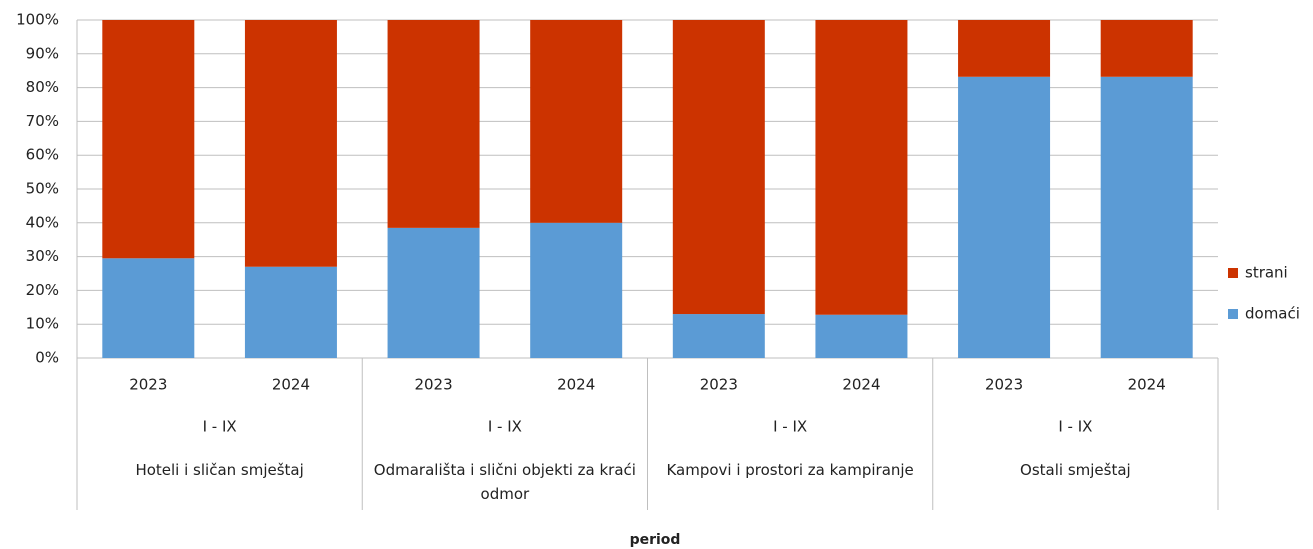 This screenshot has width=1313, height=549. I want to click on y-tick-label: 60%, so click(42, 155).